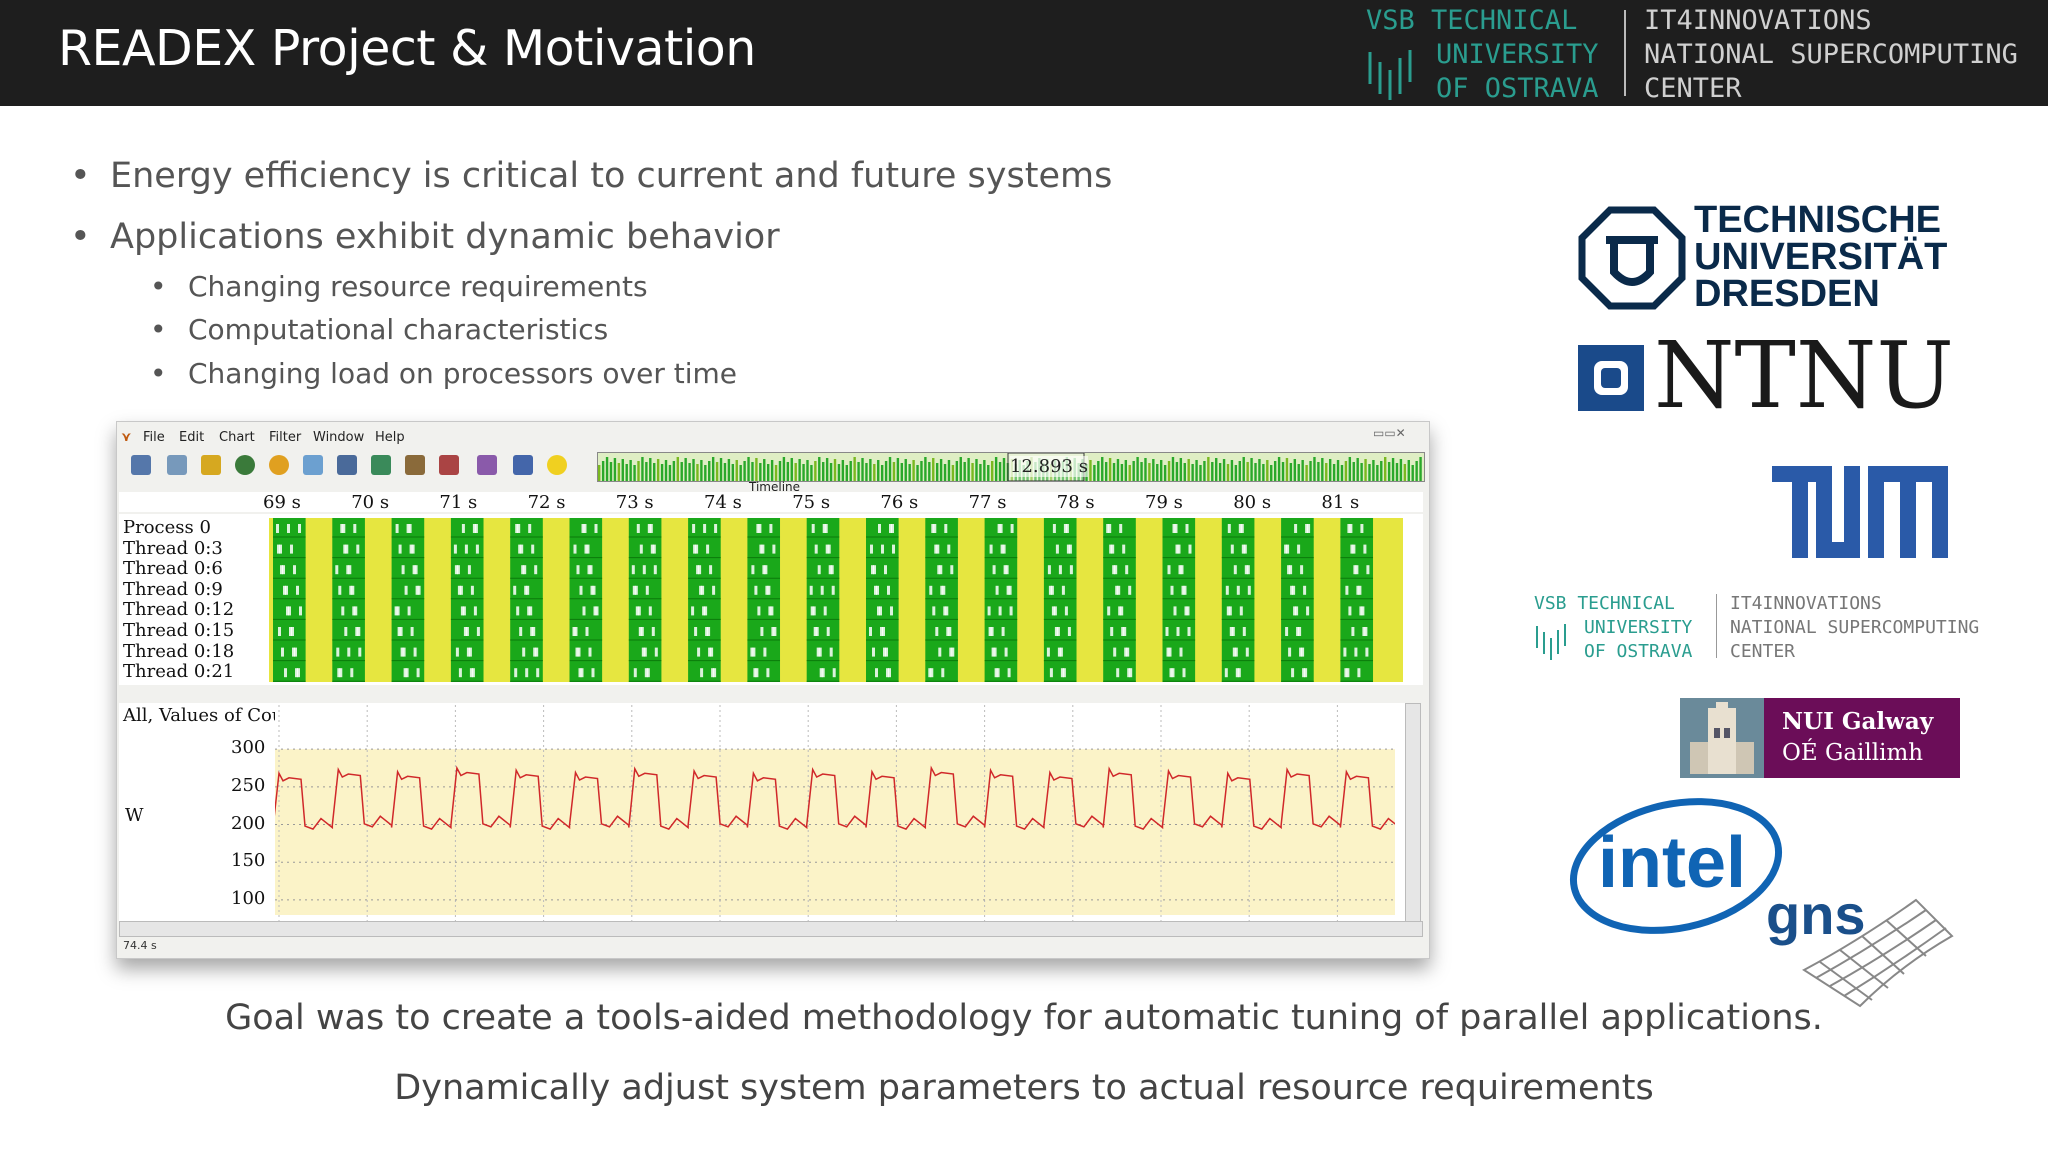 The height and width of the screenshot is (1152, 2048). What do you see at coordinates (245, 465) in the screenshot?
I see `toolbar-performance-radar-icon` at bounding box center [245, 465].